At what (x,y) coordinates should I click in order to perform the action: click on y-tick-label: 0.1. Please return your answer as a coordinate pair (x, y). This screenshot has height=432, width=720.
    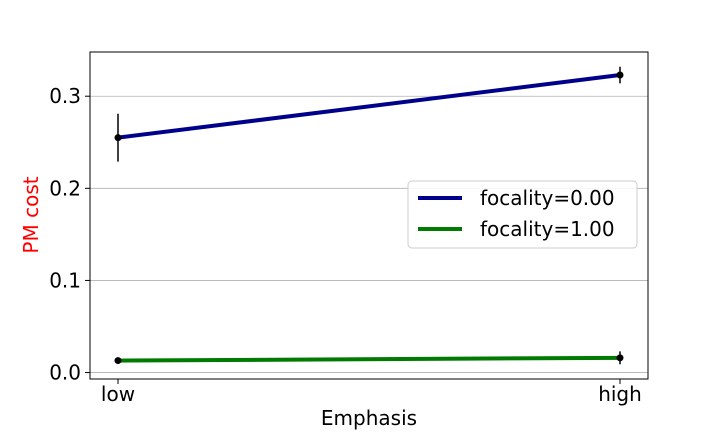
    Looking at the image, I should click on (65, 280).